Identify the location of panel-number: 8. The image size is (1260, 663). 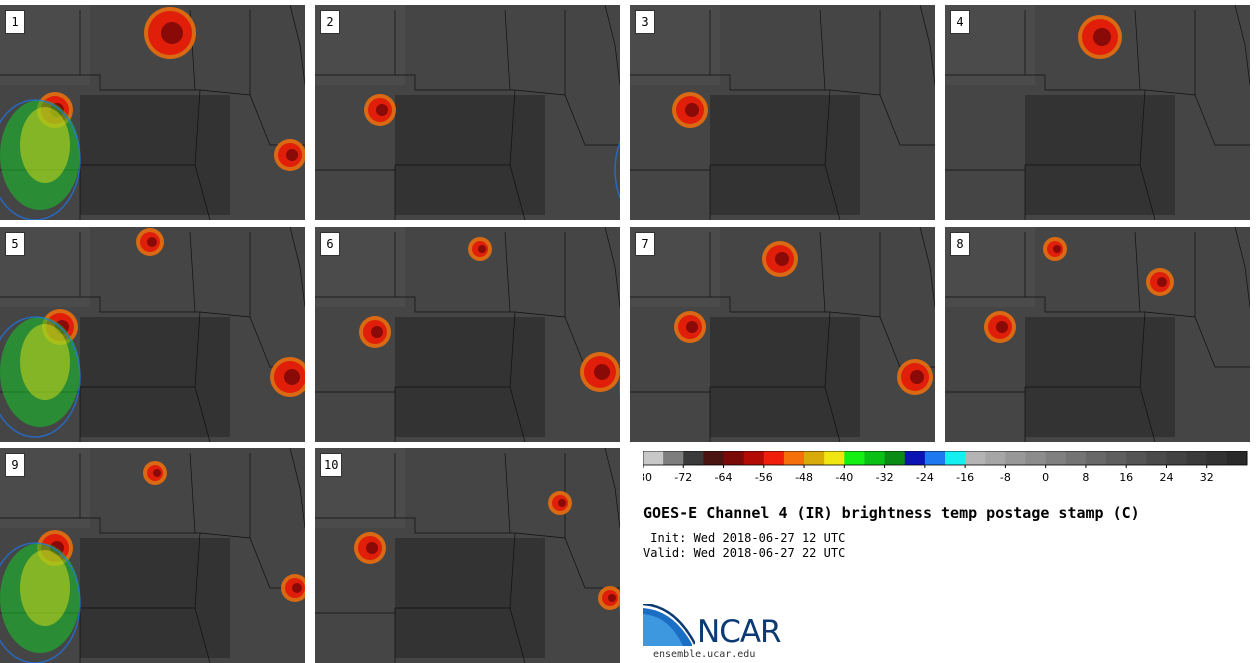
(960, 244).